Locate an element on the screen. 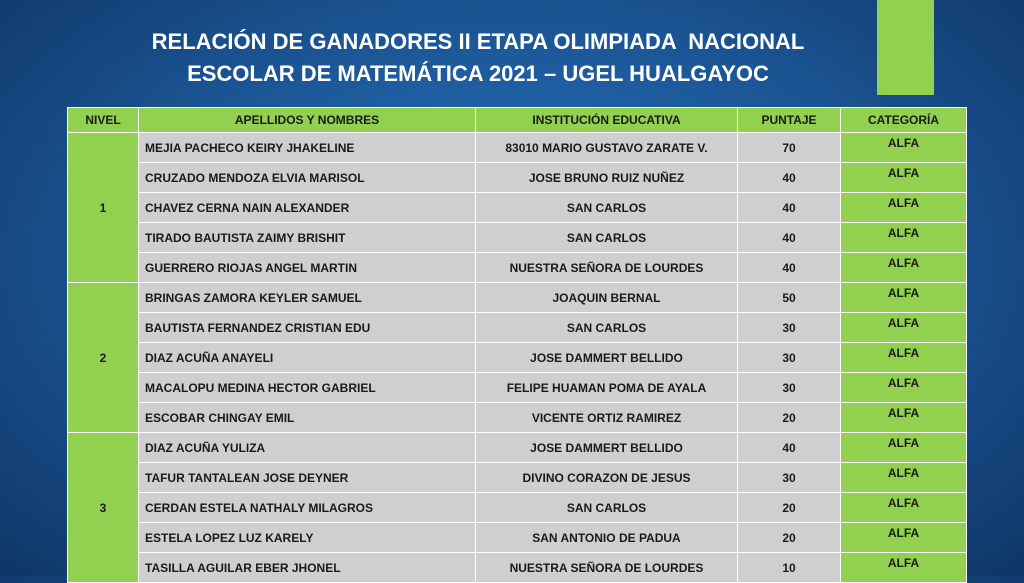 The width and height of the screenshot is (1024, 583). score-cell: 50 is located at coordinates (789, 297).